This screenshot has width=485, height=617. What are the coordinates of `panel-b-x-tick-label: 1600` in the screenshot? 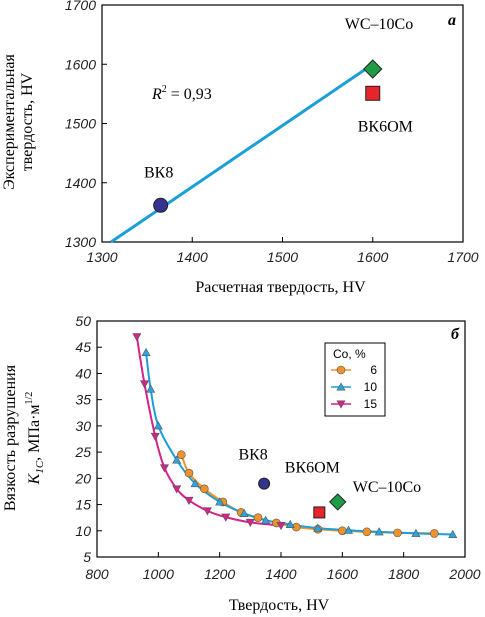 It's located at (342, 574).